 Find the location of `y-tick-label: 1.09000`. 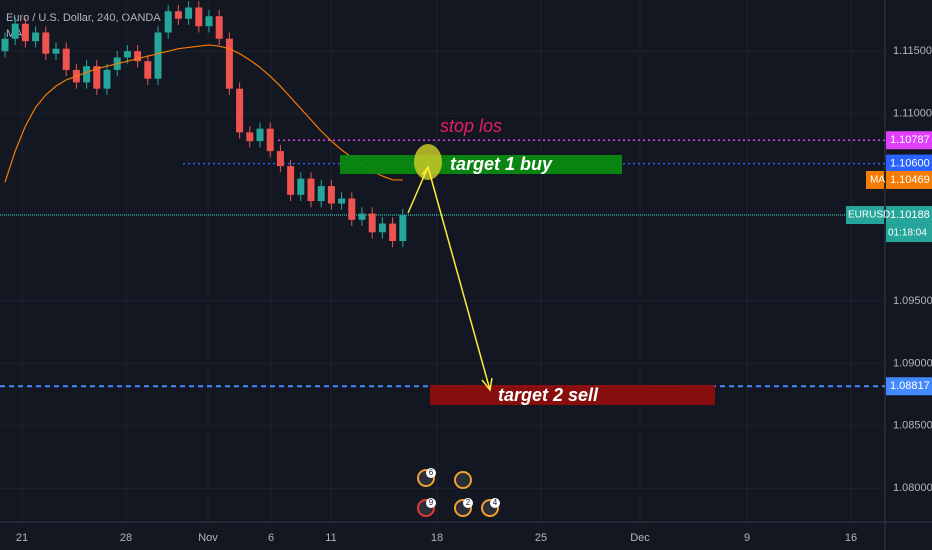

y-tick-label: 1.09000 is located at coordinates (912, 363).